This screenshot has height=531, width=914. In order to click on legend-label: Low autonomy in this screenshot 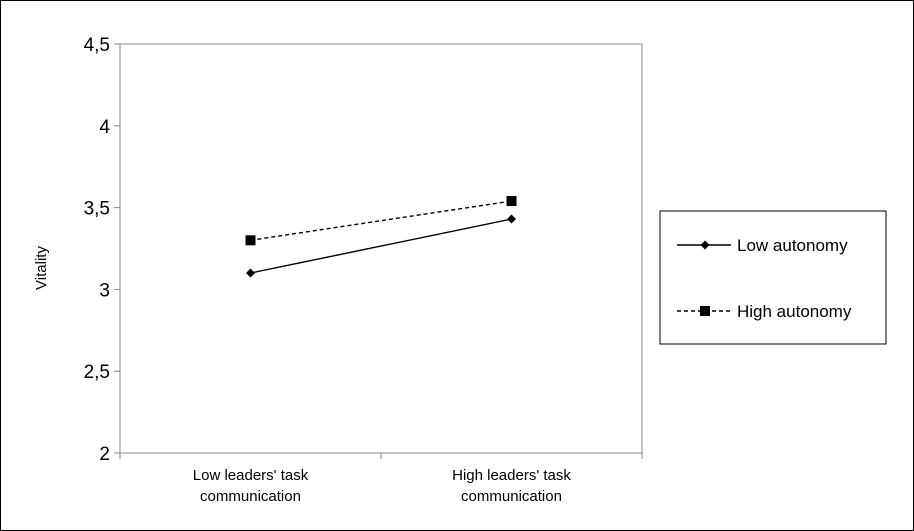, I will do `click(792, 245)`.